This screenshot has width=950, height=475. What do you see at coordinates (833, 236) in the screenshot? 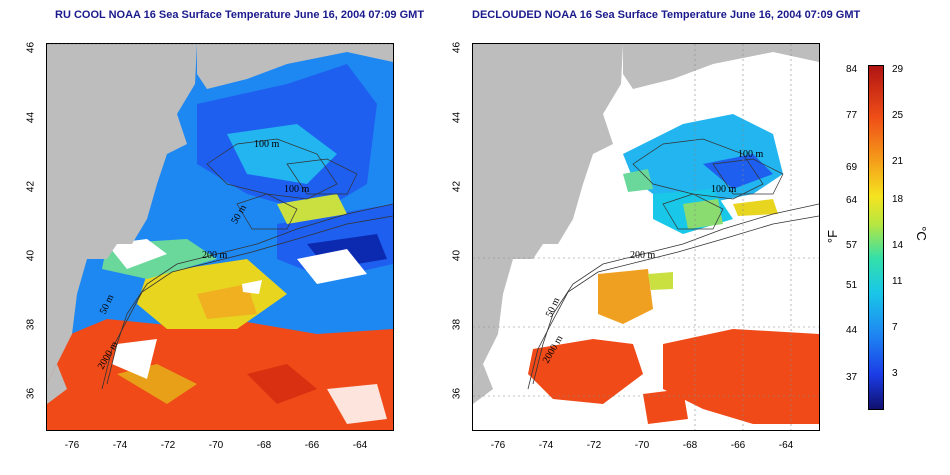
I see `fahrenheit-unit-label: °F` at bounding box center [833, 236].